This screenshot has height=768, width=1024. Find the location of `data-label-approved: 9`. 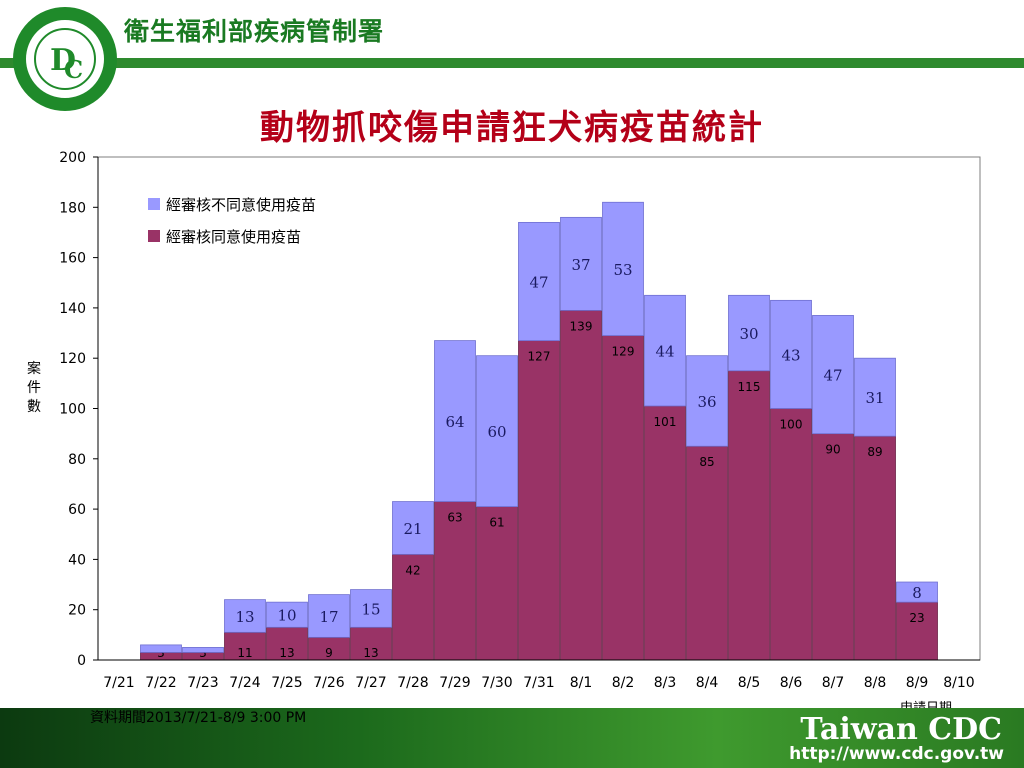

data-label-approved: 9 is located at coordinates (329, 653).